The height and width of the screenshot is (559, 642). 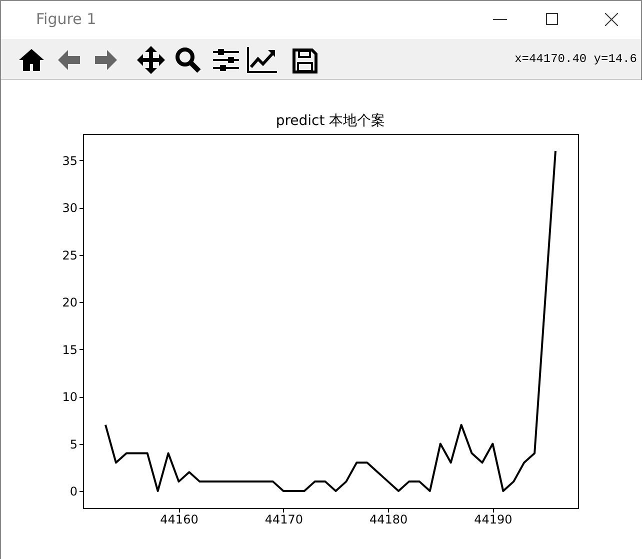 What do you see at coordinates (331, 120) in the screenshot?
I see `chart-title: predict 本地个案` at bounding box center [331, 120].